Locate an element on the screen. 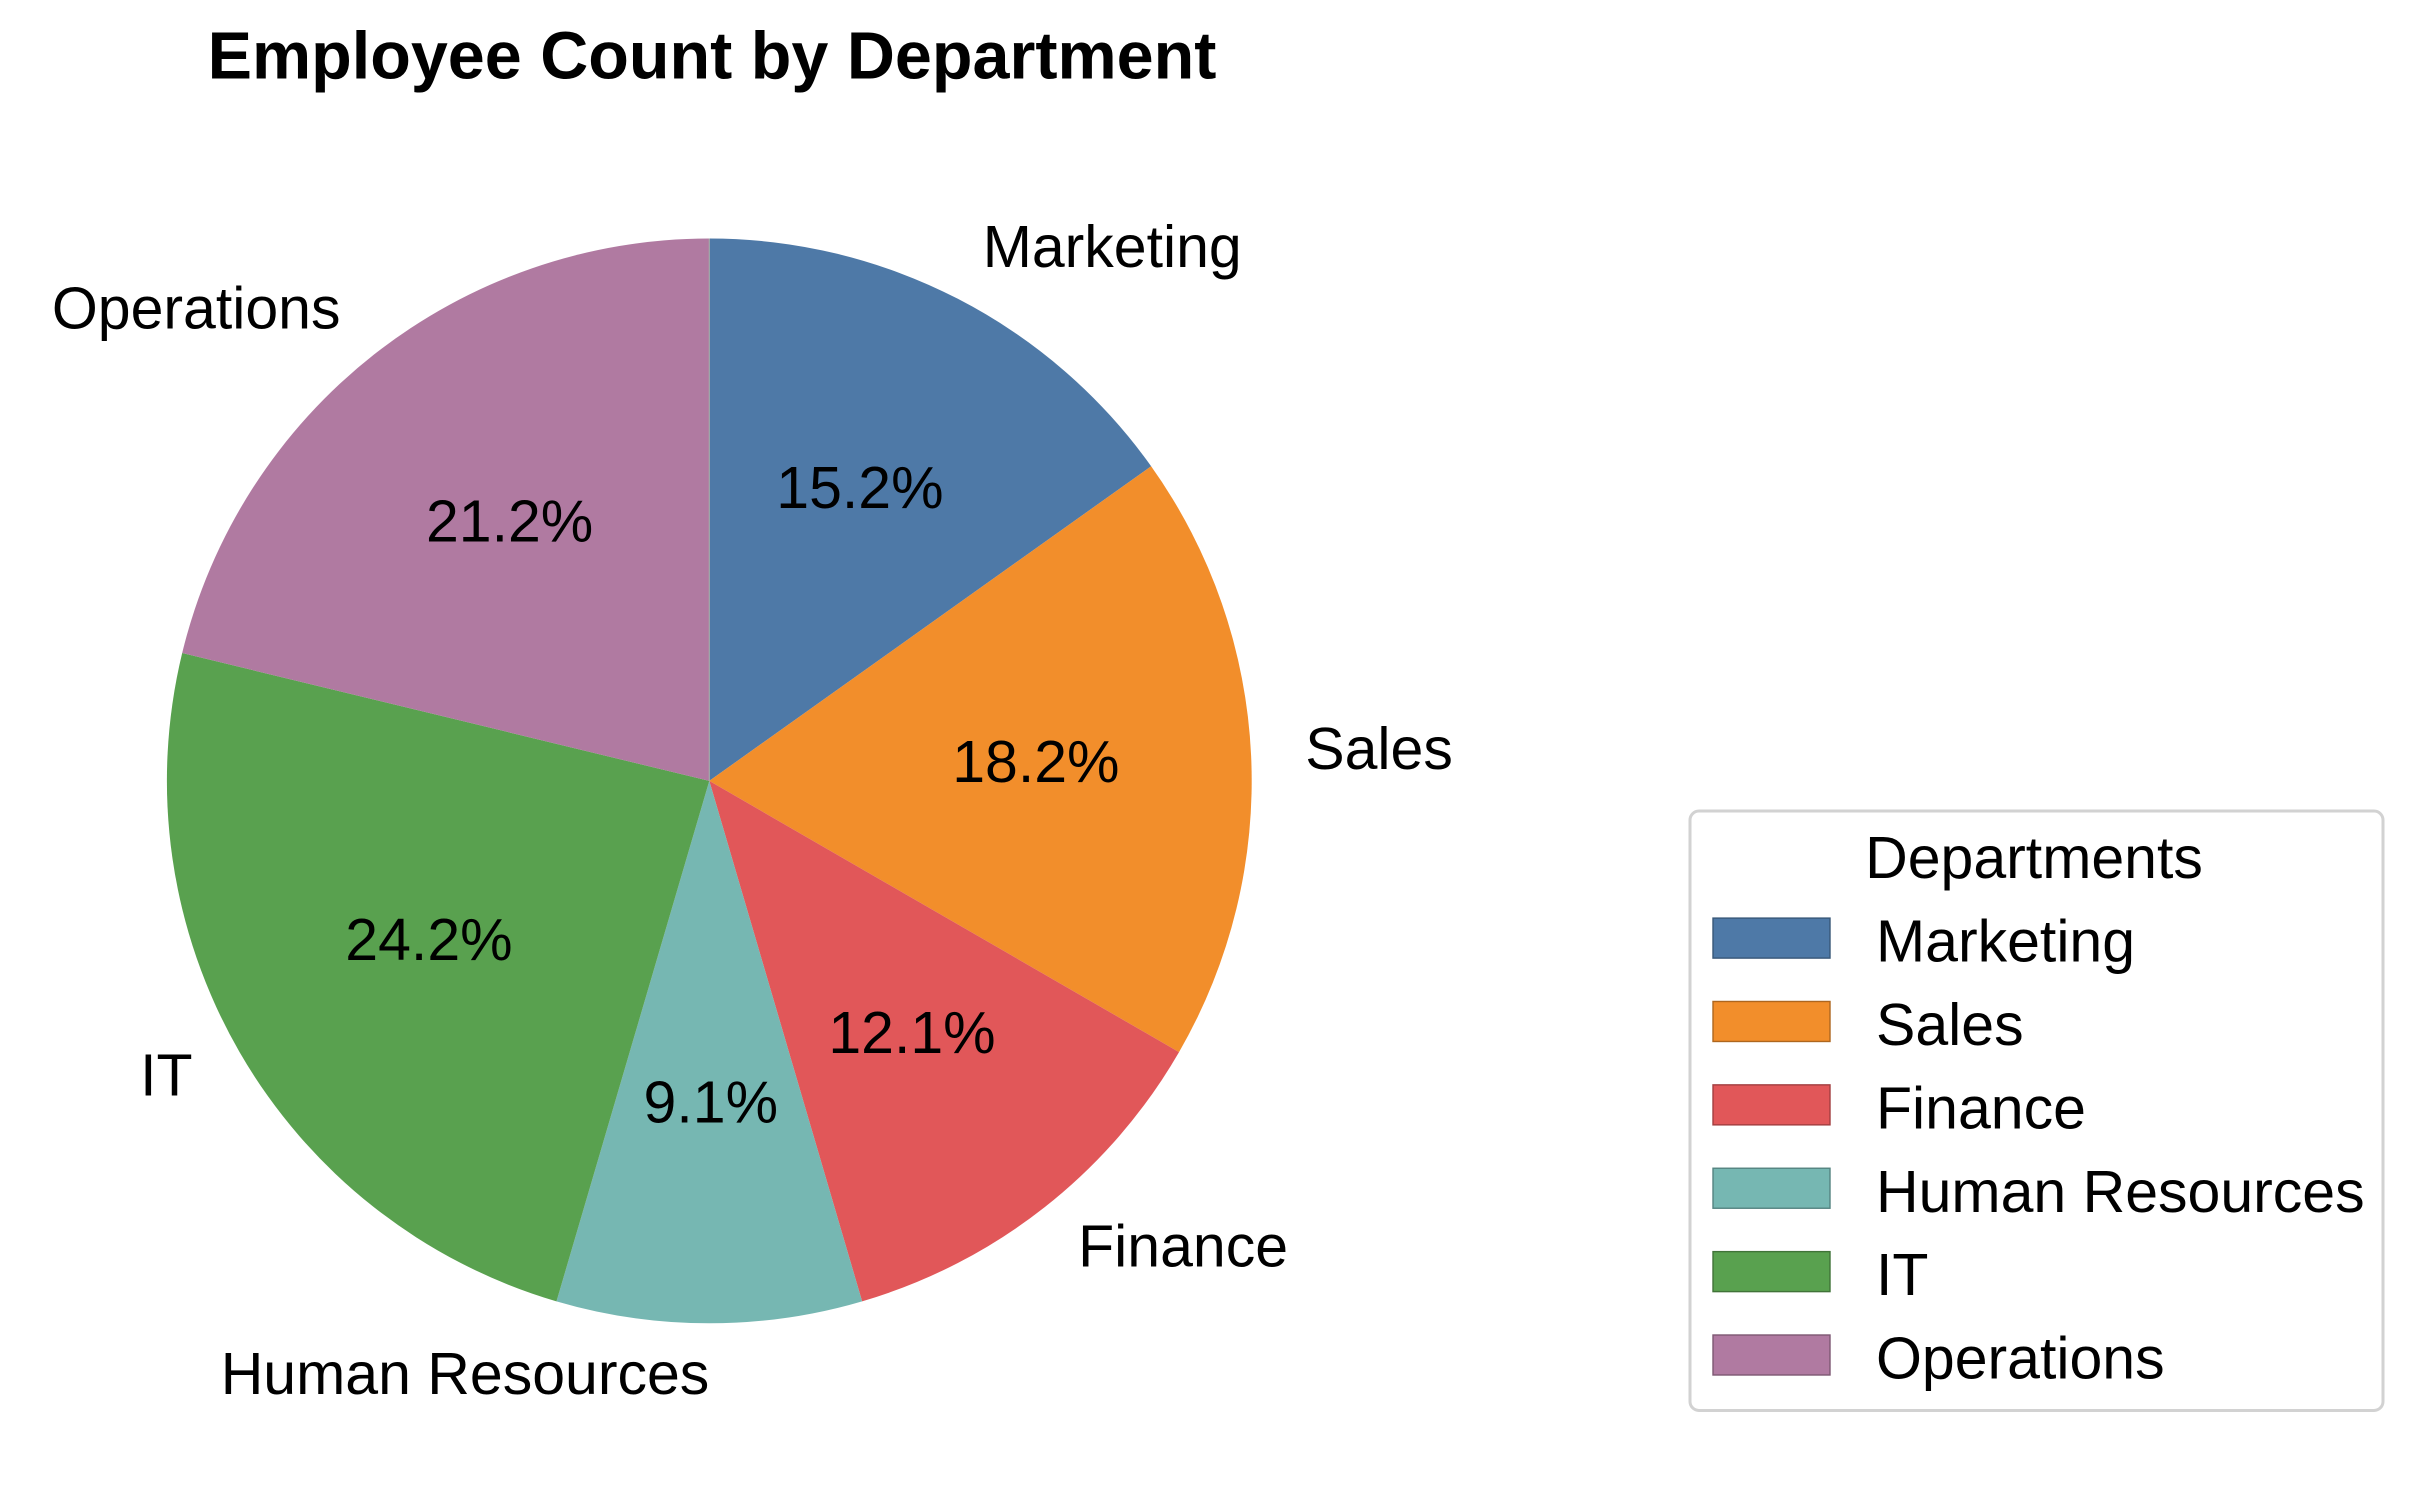 The width and height of the screenshot is (2413, 1491). svg-text: 9.1% is located at coordinates (711, 1103).